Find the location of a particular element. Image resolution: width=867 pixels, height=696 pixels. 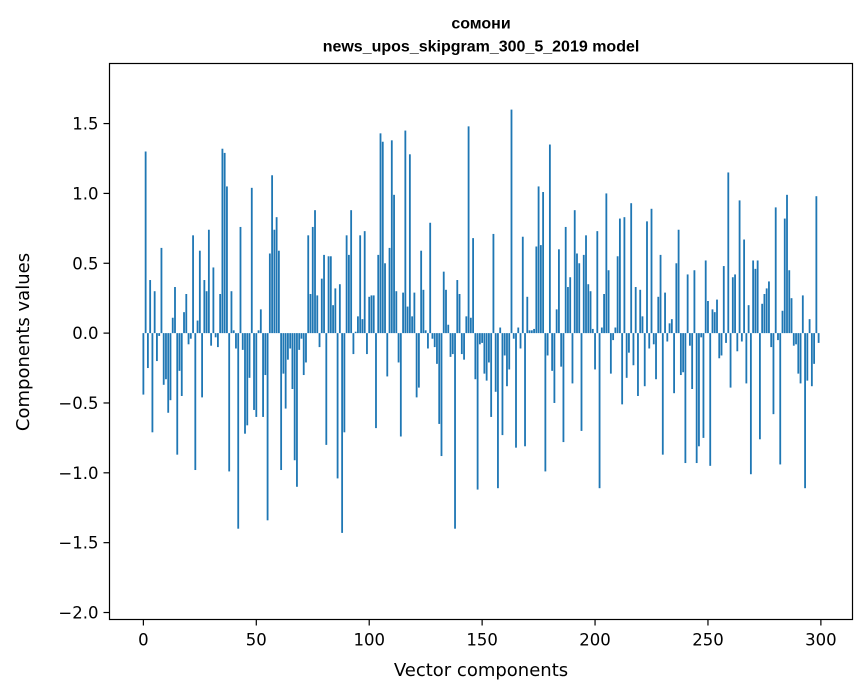

x-tick-label: 0 is located at coordinates (143, 640).